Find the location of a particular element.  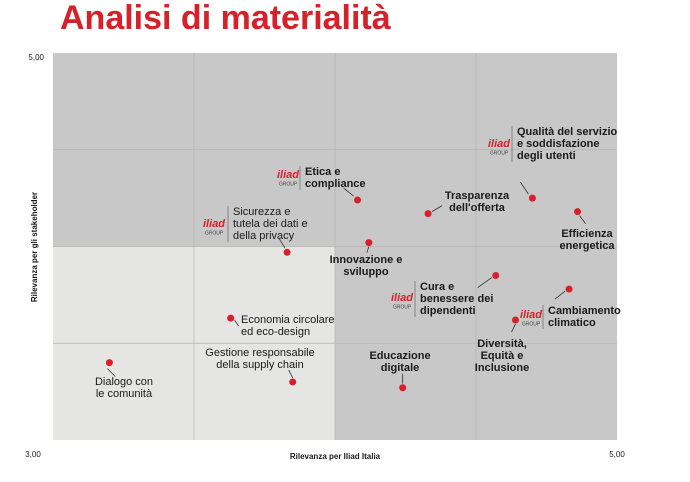

point-label: Economia circolare is located at coordinates (288, 320).